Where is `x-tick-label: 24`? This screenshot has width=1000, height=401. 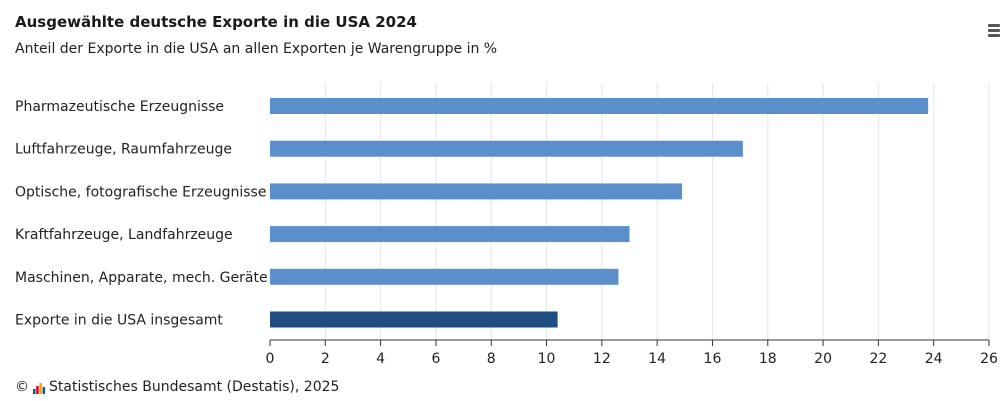
x-tick-label: 24 is located at coordinates (934, 359).